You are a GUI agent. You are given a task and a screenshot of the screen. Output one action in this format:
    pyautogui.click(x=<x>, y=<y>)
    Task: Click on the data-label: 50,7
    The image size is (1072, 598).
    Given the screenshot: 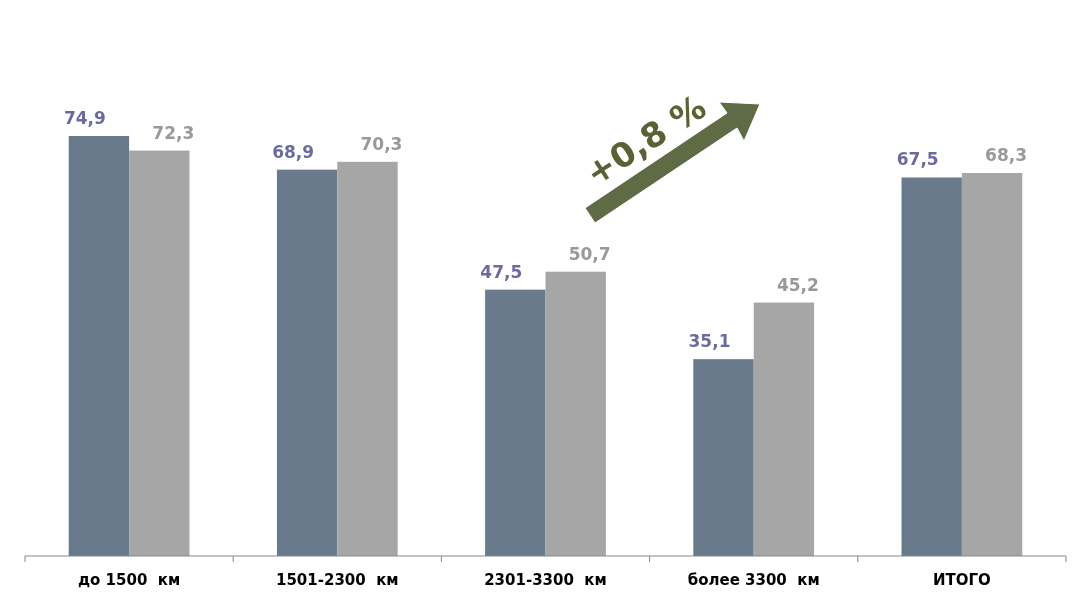 What is the action you would take?
    pyautogui.click(x=589, y=253)
    